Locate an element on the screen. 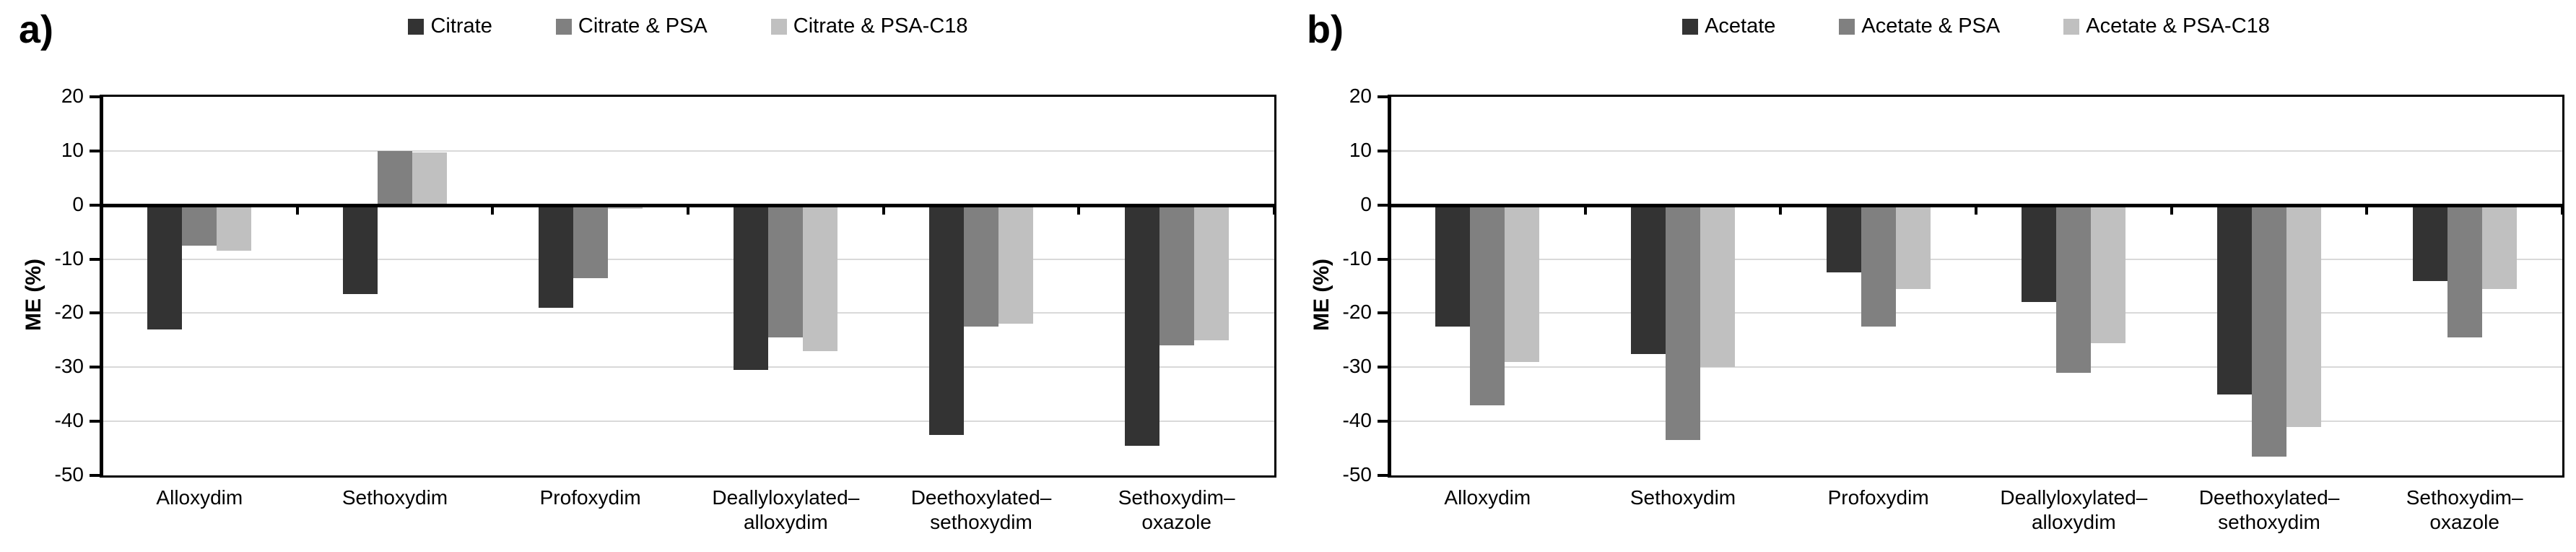 The width and height of the screenshot is (2576, 552). legend-label: Acetate & PSA is located at coordinates (1931, 26).